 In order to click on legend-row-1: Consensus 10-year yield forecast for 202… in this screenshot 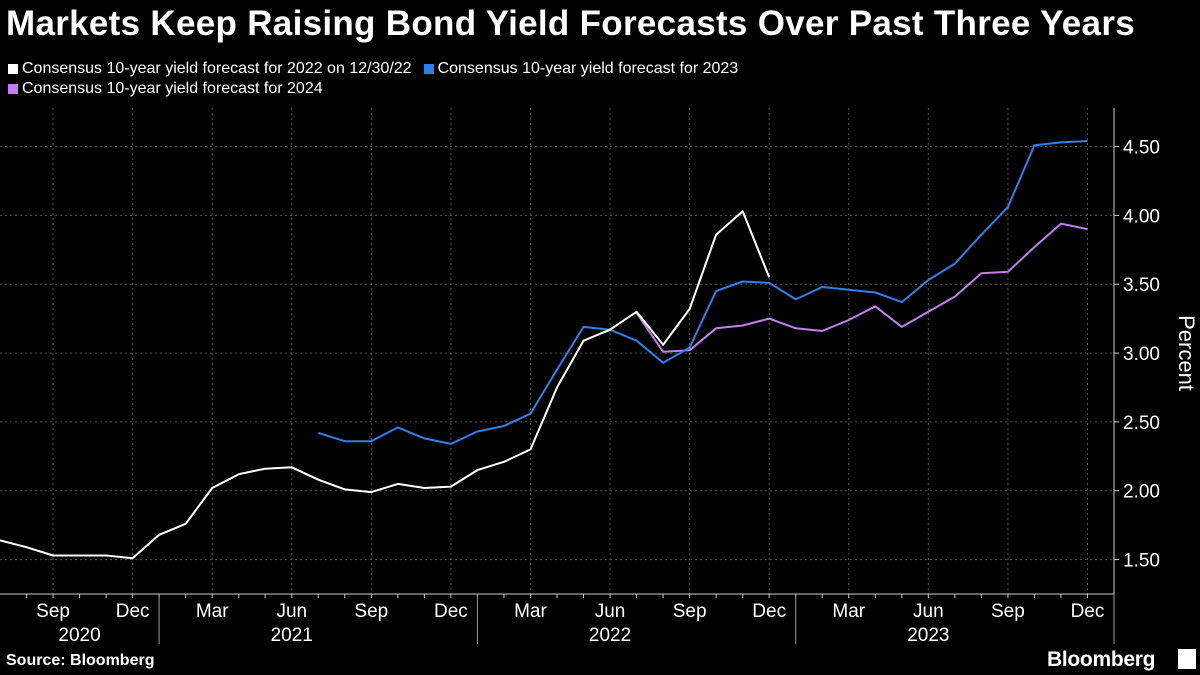, I will do `click(379, 69)`.